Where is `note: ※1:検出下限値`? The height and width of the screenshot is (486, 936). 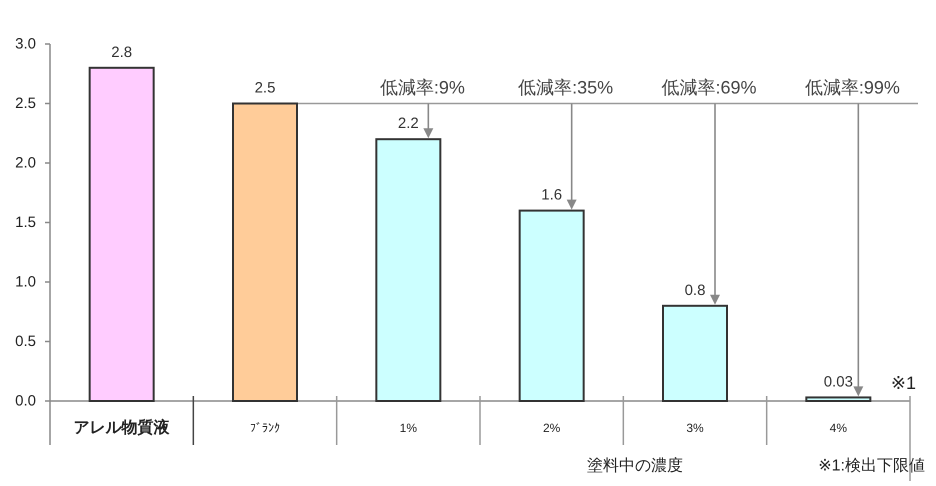 note: ※1:検出下限値 is located at coordinates (871, 466).